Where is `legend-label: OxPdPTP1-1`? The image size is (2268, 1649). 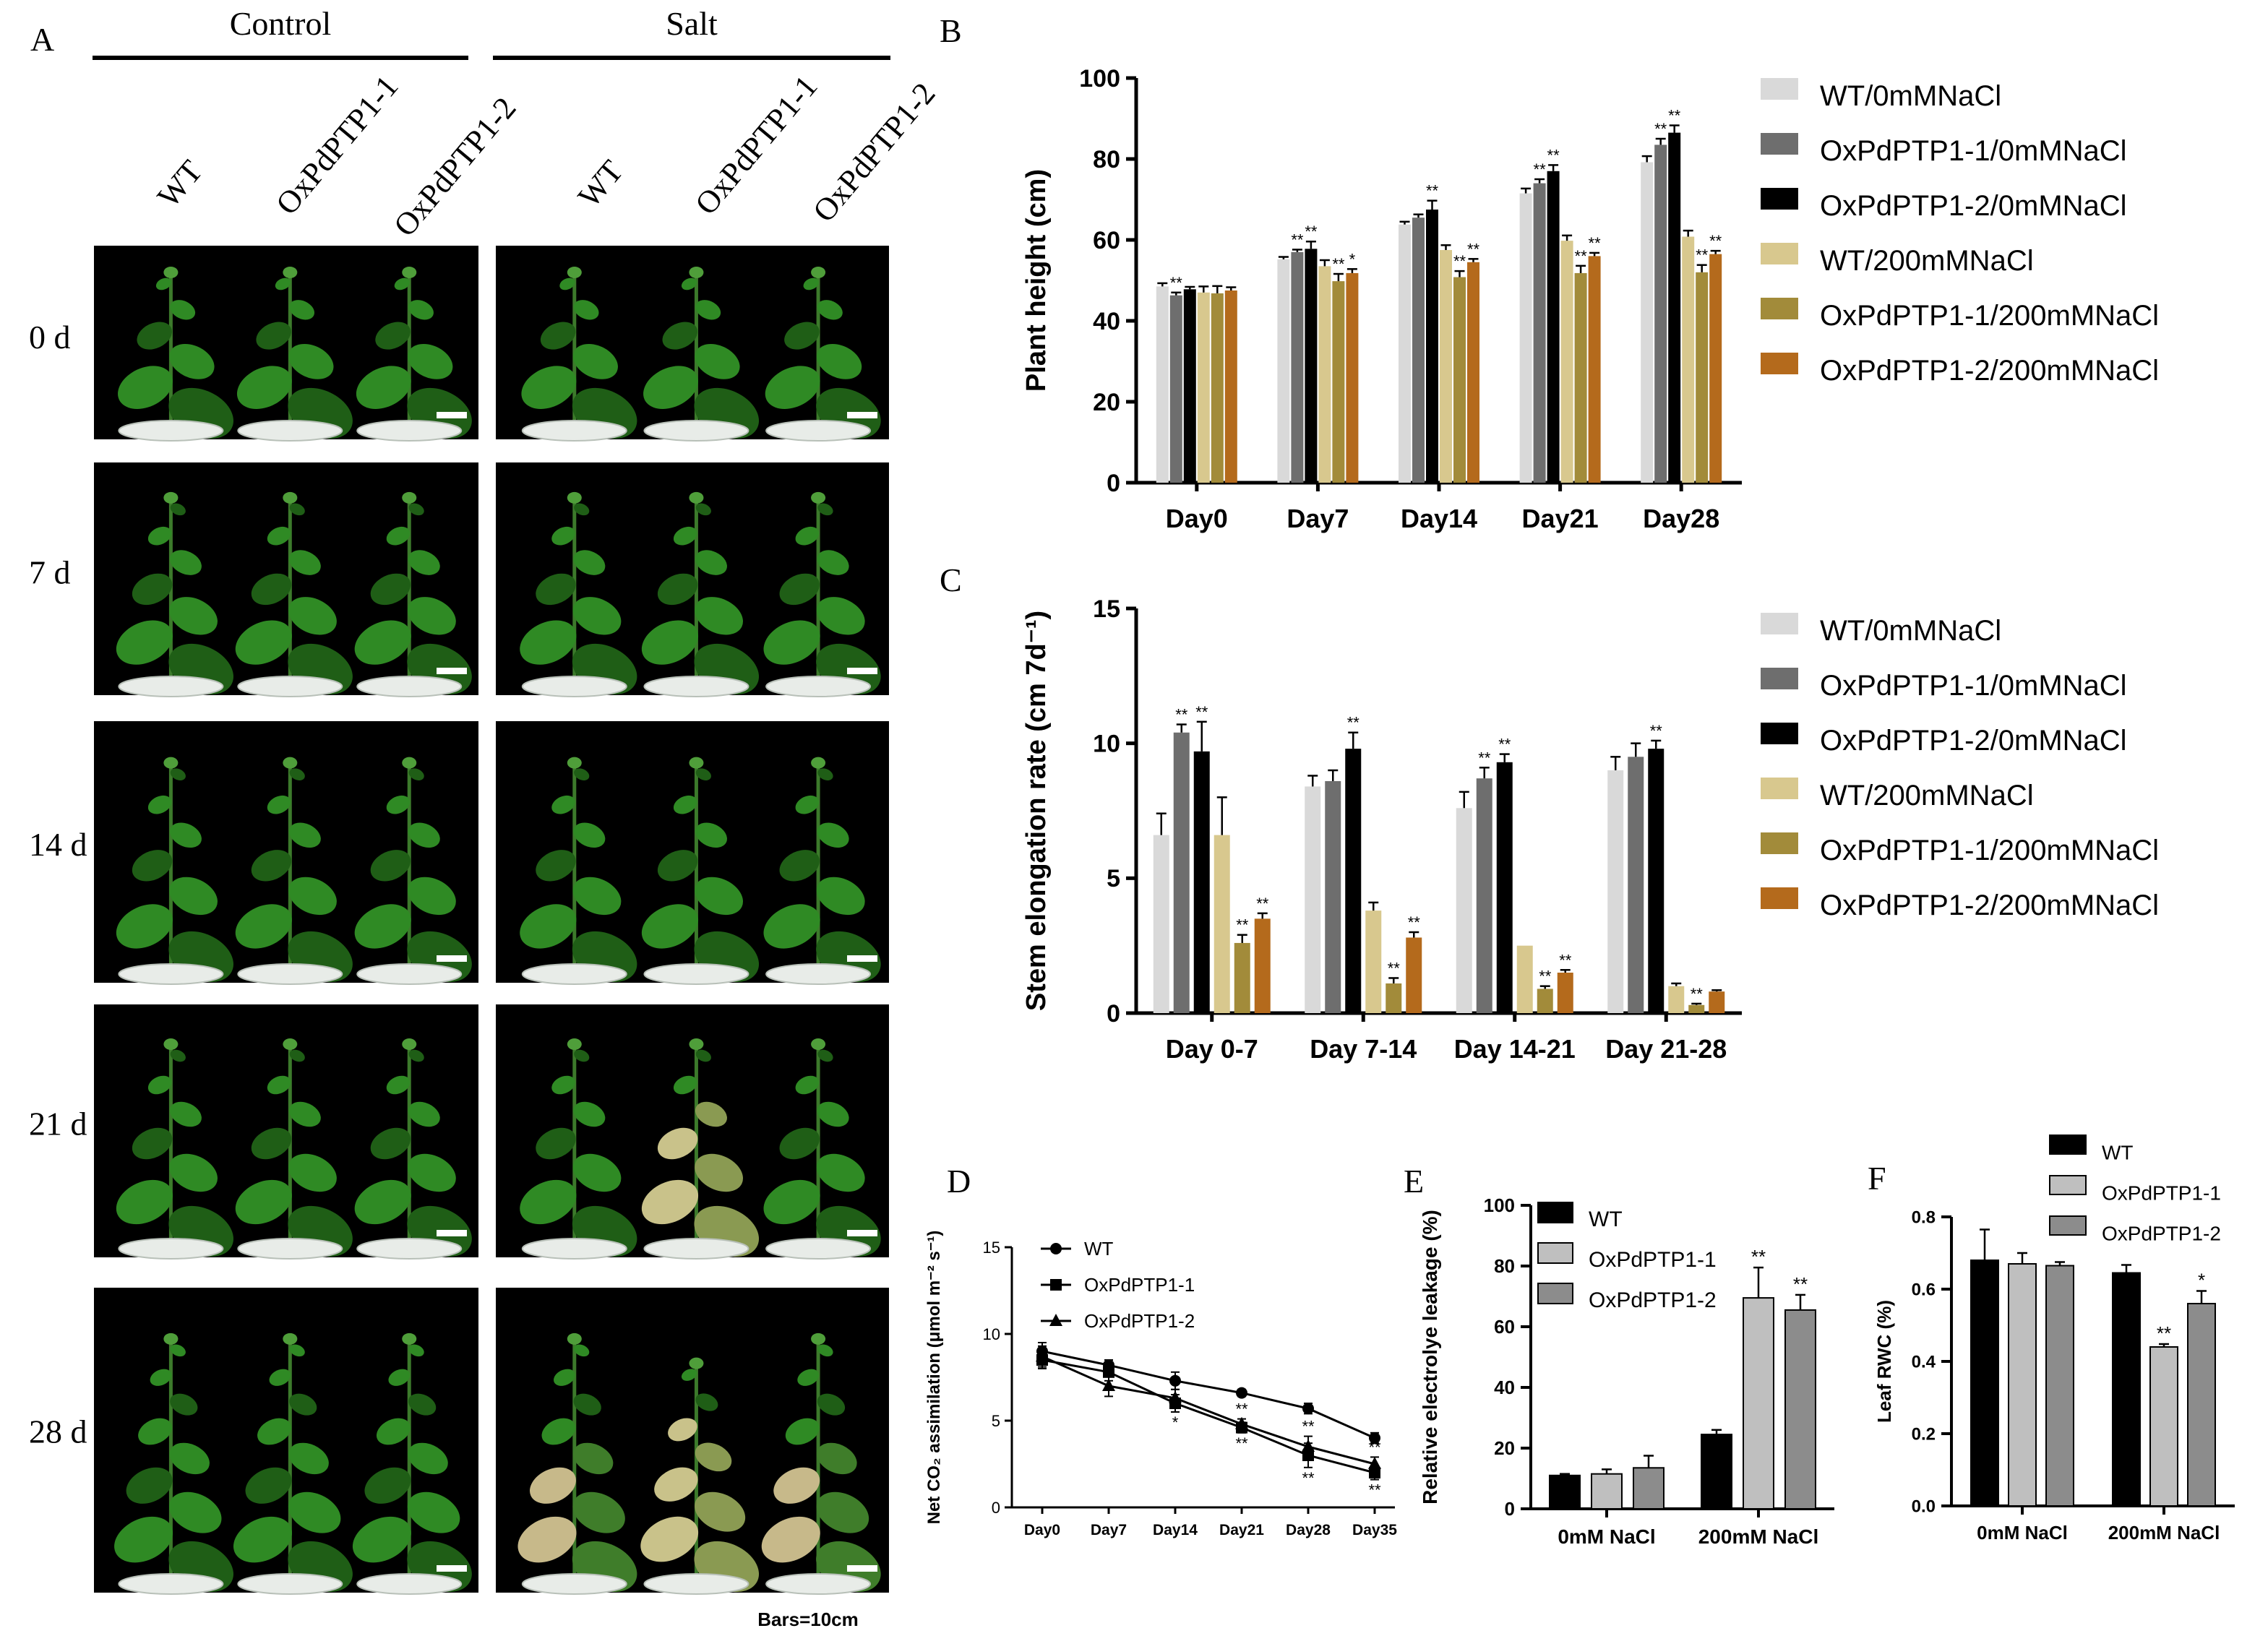 legend-label: OxPdPTP1-1 is located at coordinates (1139, 1285).